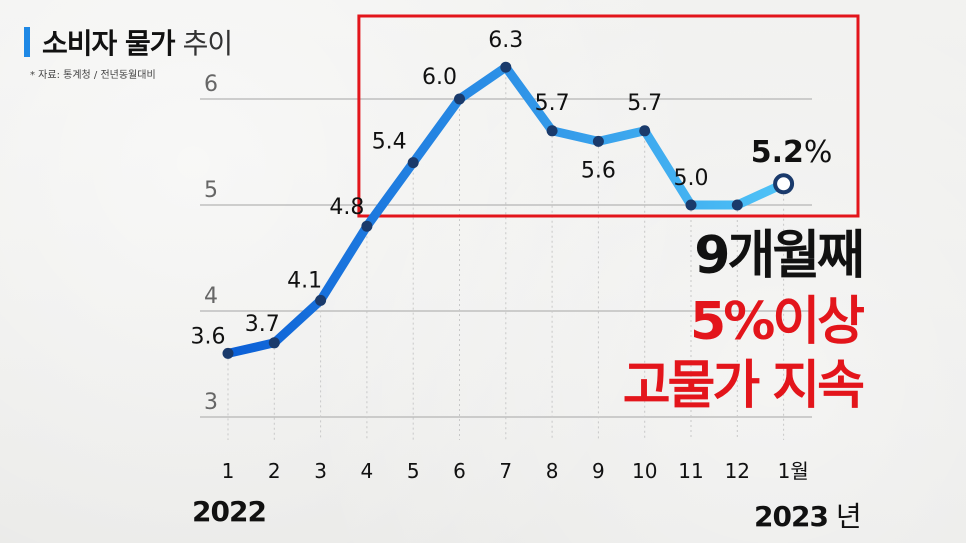  I want to click on title-accent-bar, so click(27, 42).